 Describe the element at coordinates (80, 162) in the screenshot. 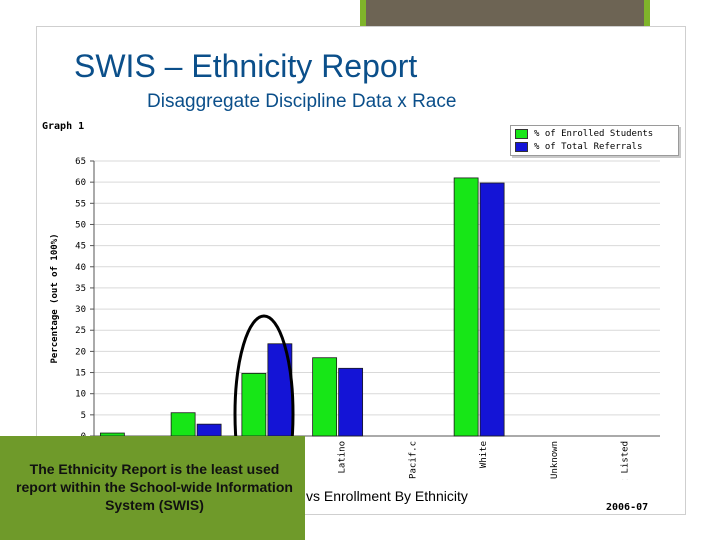

I see `y-tick-label: 65` at that location.